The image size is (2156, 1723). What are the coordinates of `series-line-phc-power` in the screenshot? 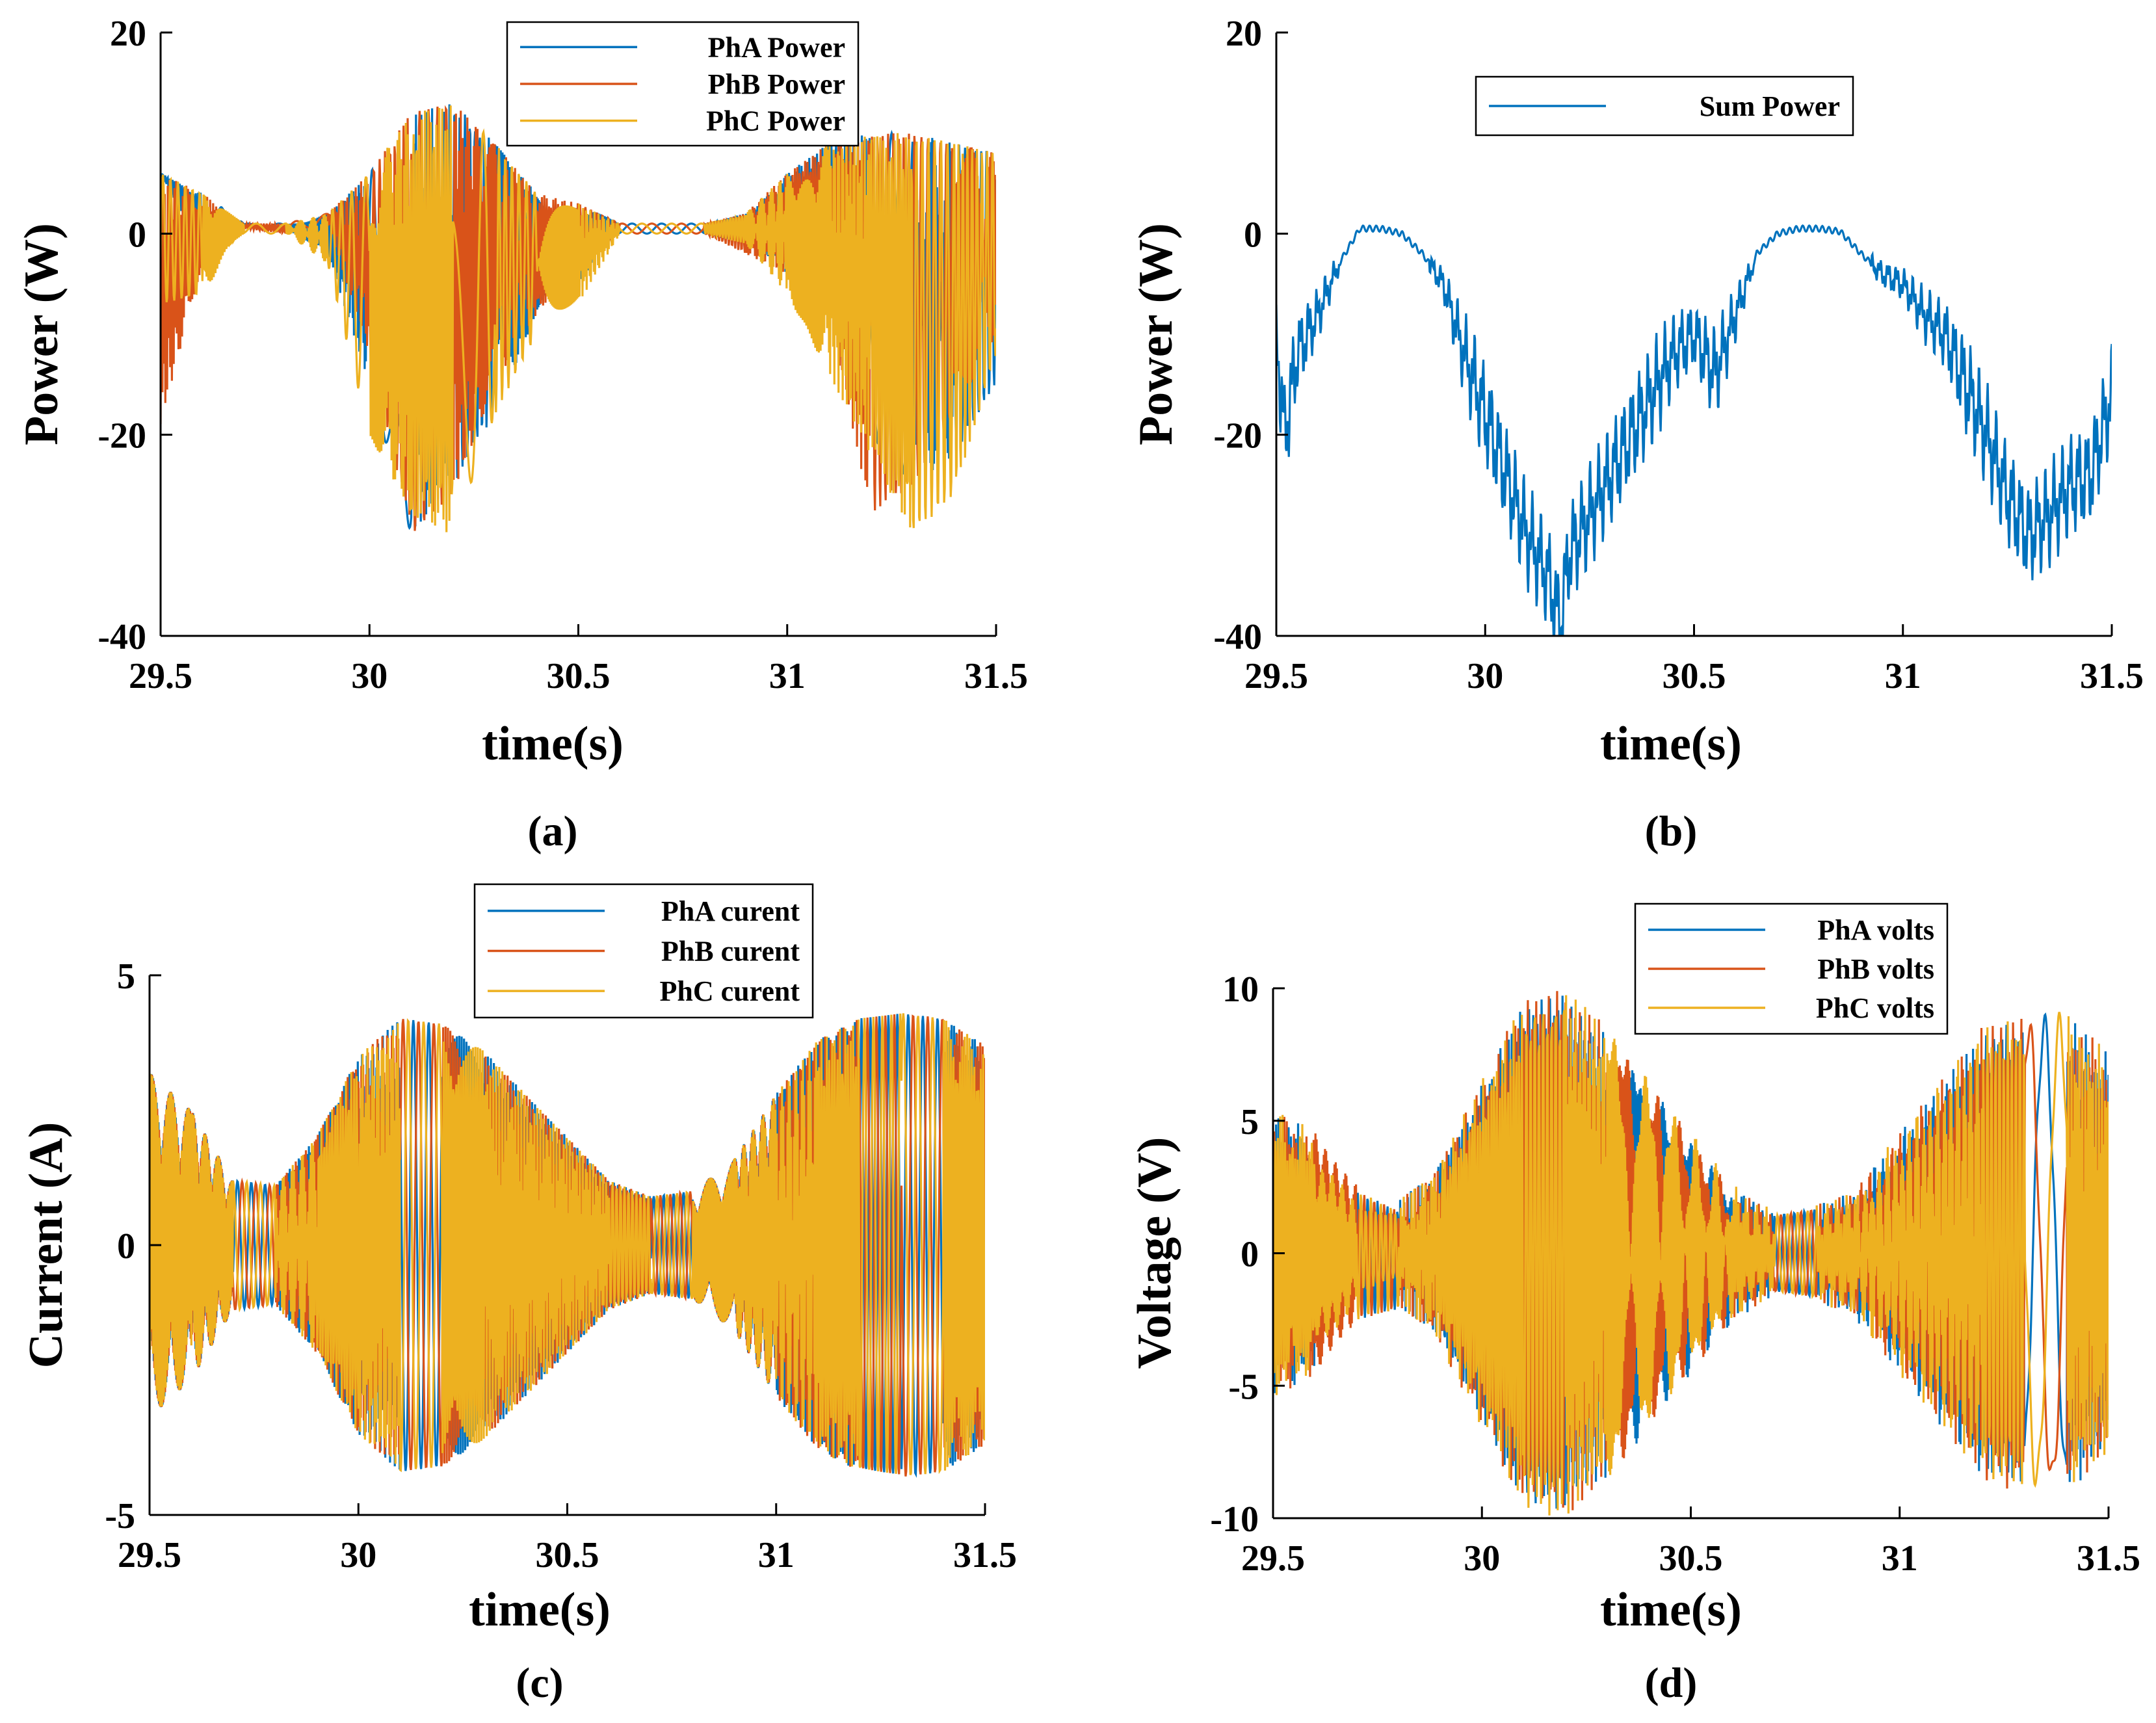 It's located at (578, 319).